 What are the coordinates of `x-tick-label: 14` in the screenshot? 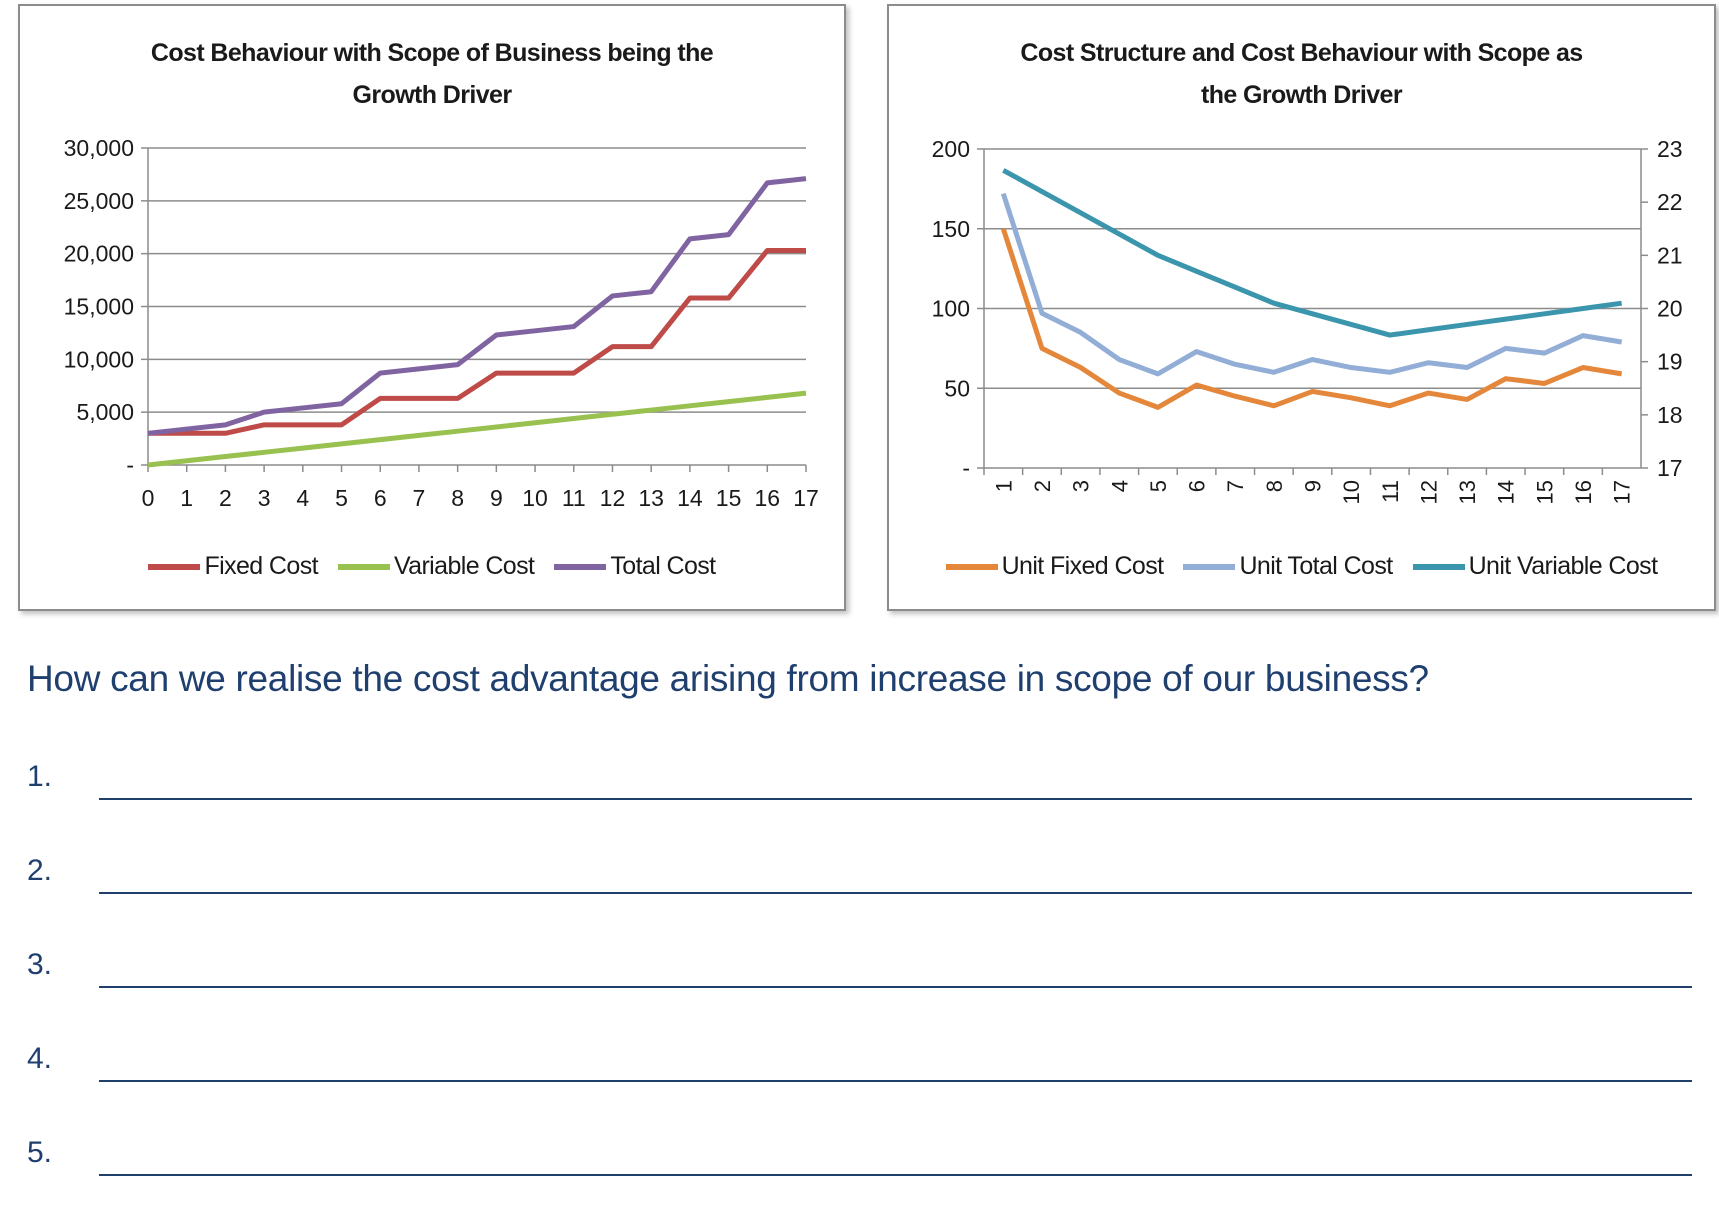 It's located at (1506, 492).